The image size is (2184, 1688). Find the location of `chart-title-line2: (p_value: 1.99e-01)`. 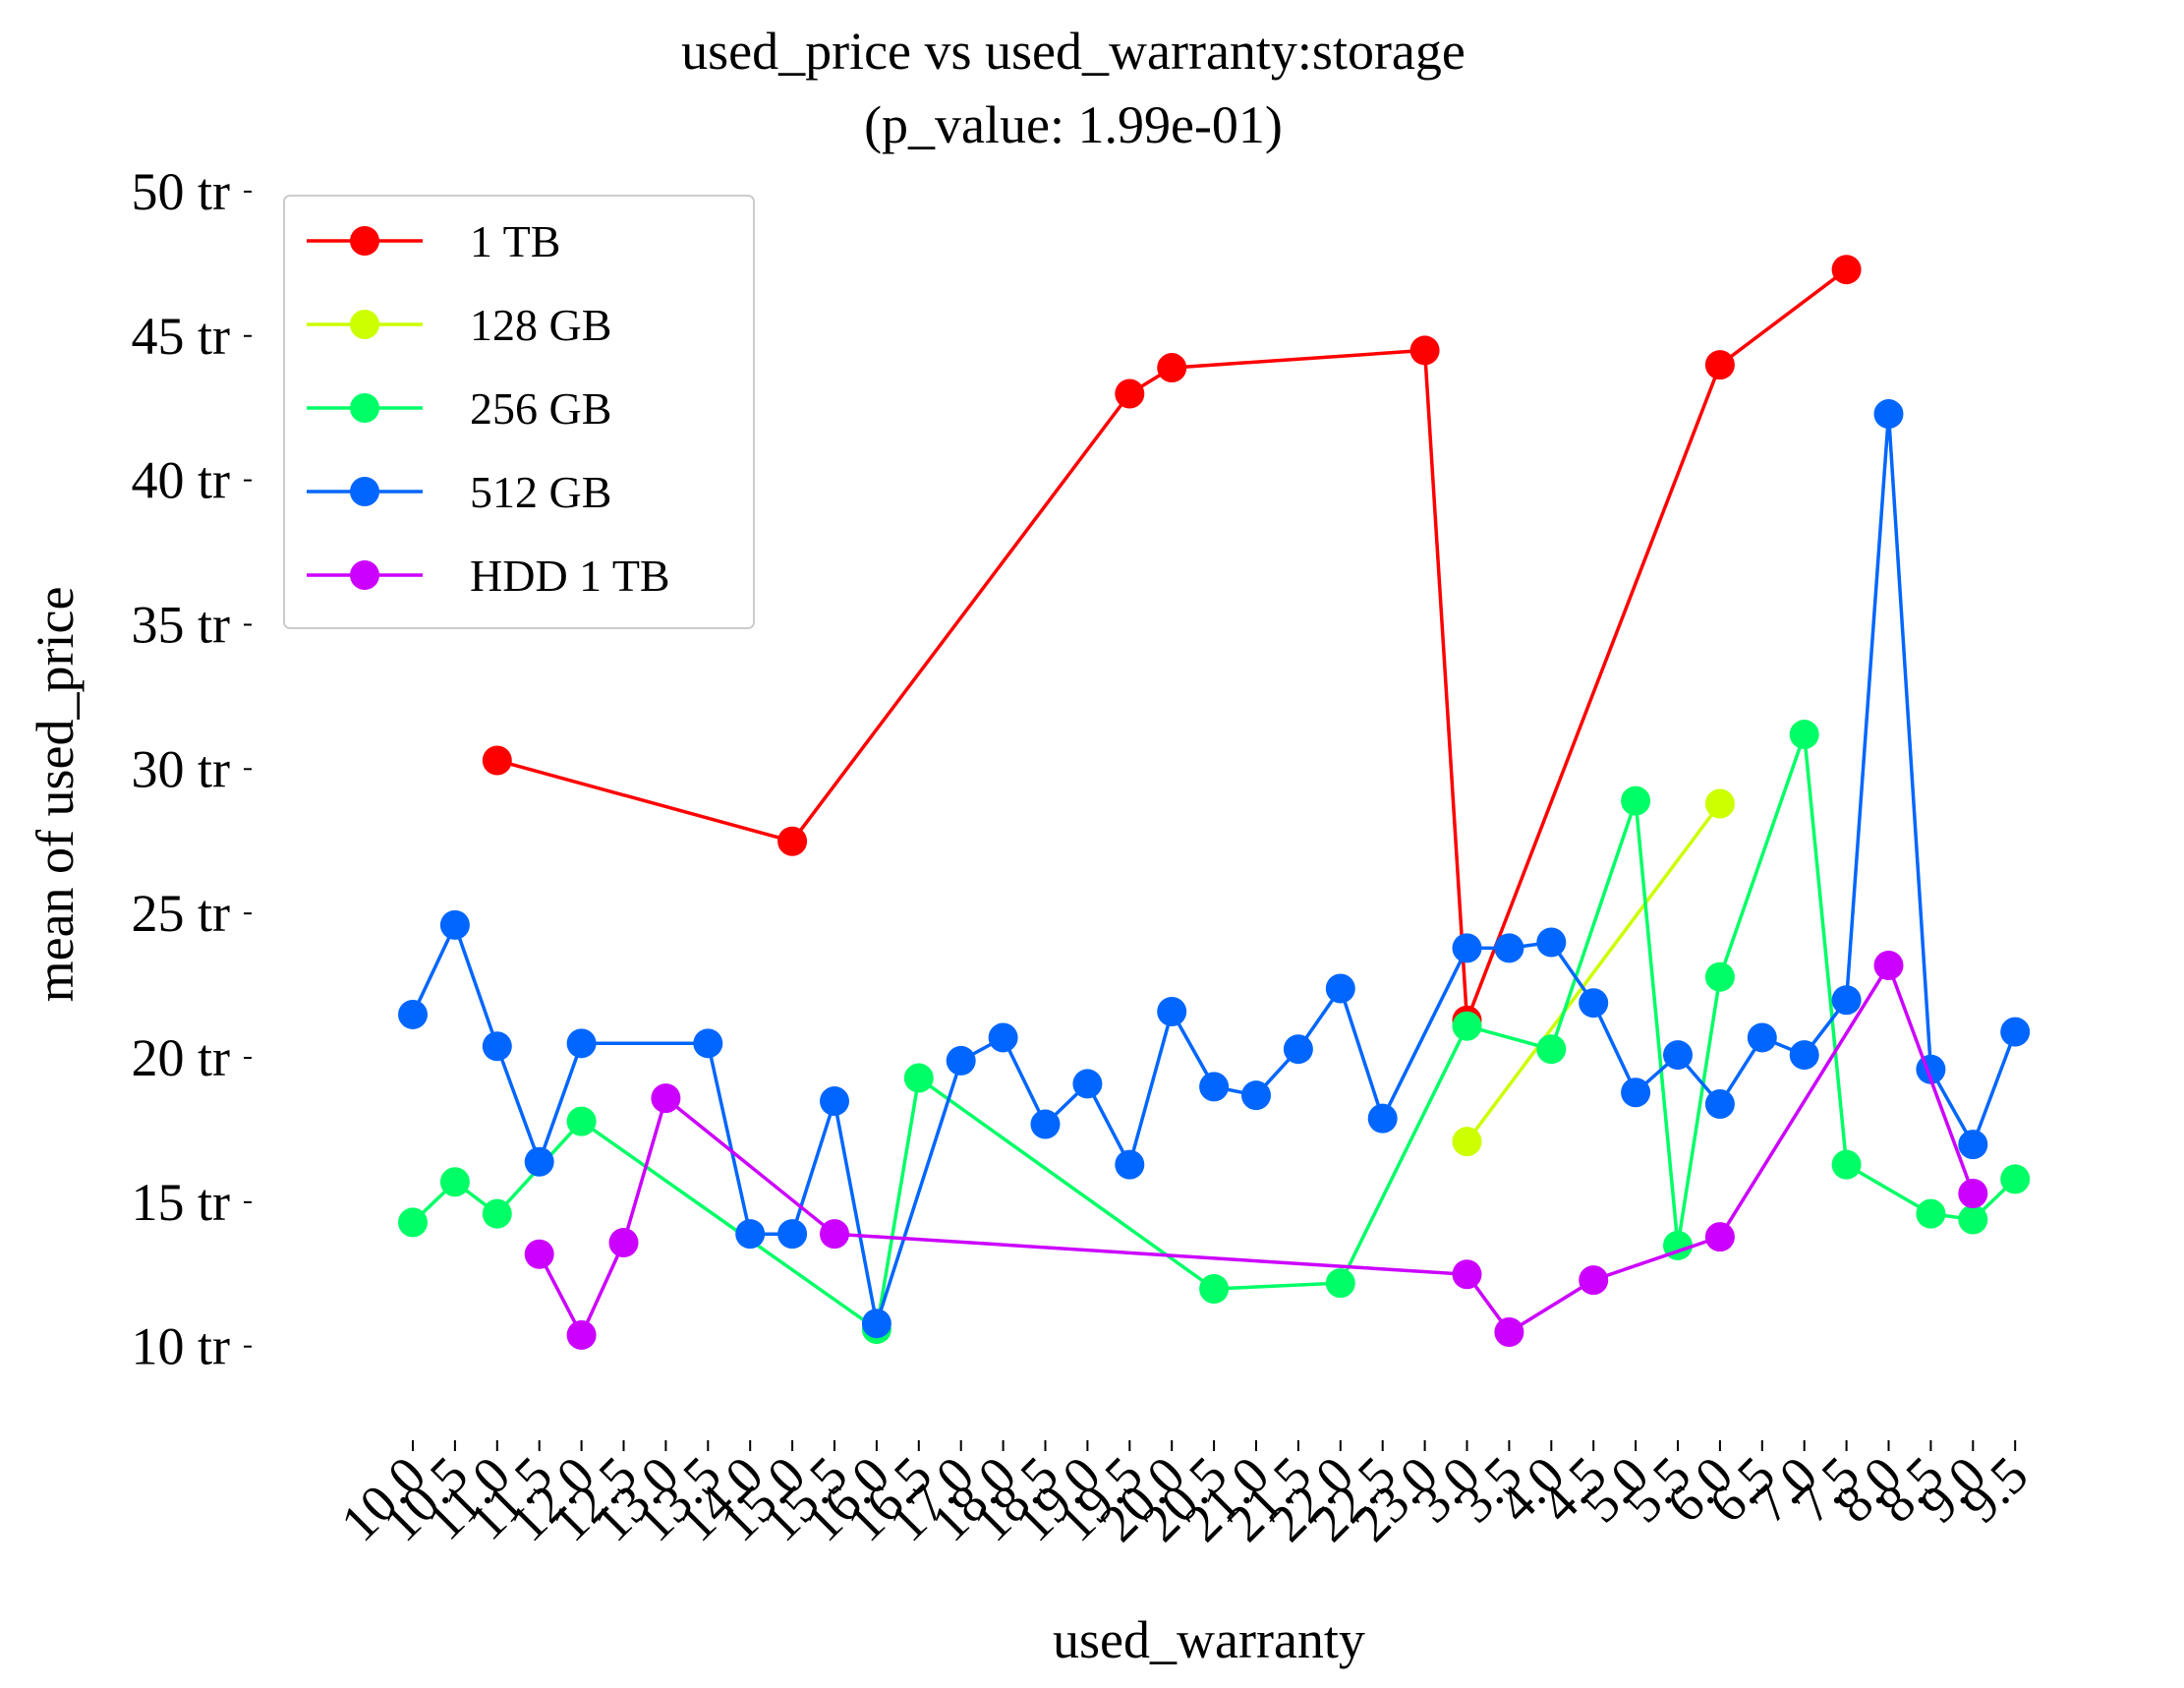

chart-title-line2: (p_value: 1.99e-01) is located at coordinates (1073, 124).